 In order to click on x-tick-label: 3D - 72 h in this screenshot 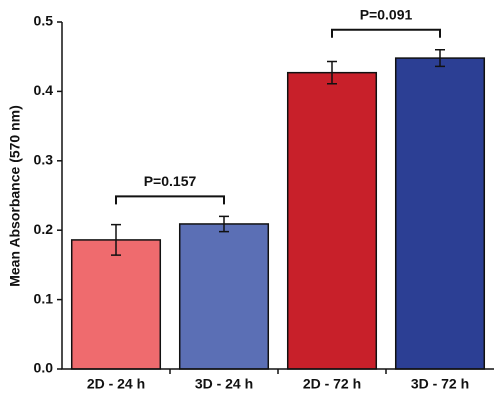, I will do `click(440, 384)`.